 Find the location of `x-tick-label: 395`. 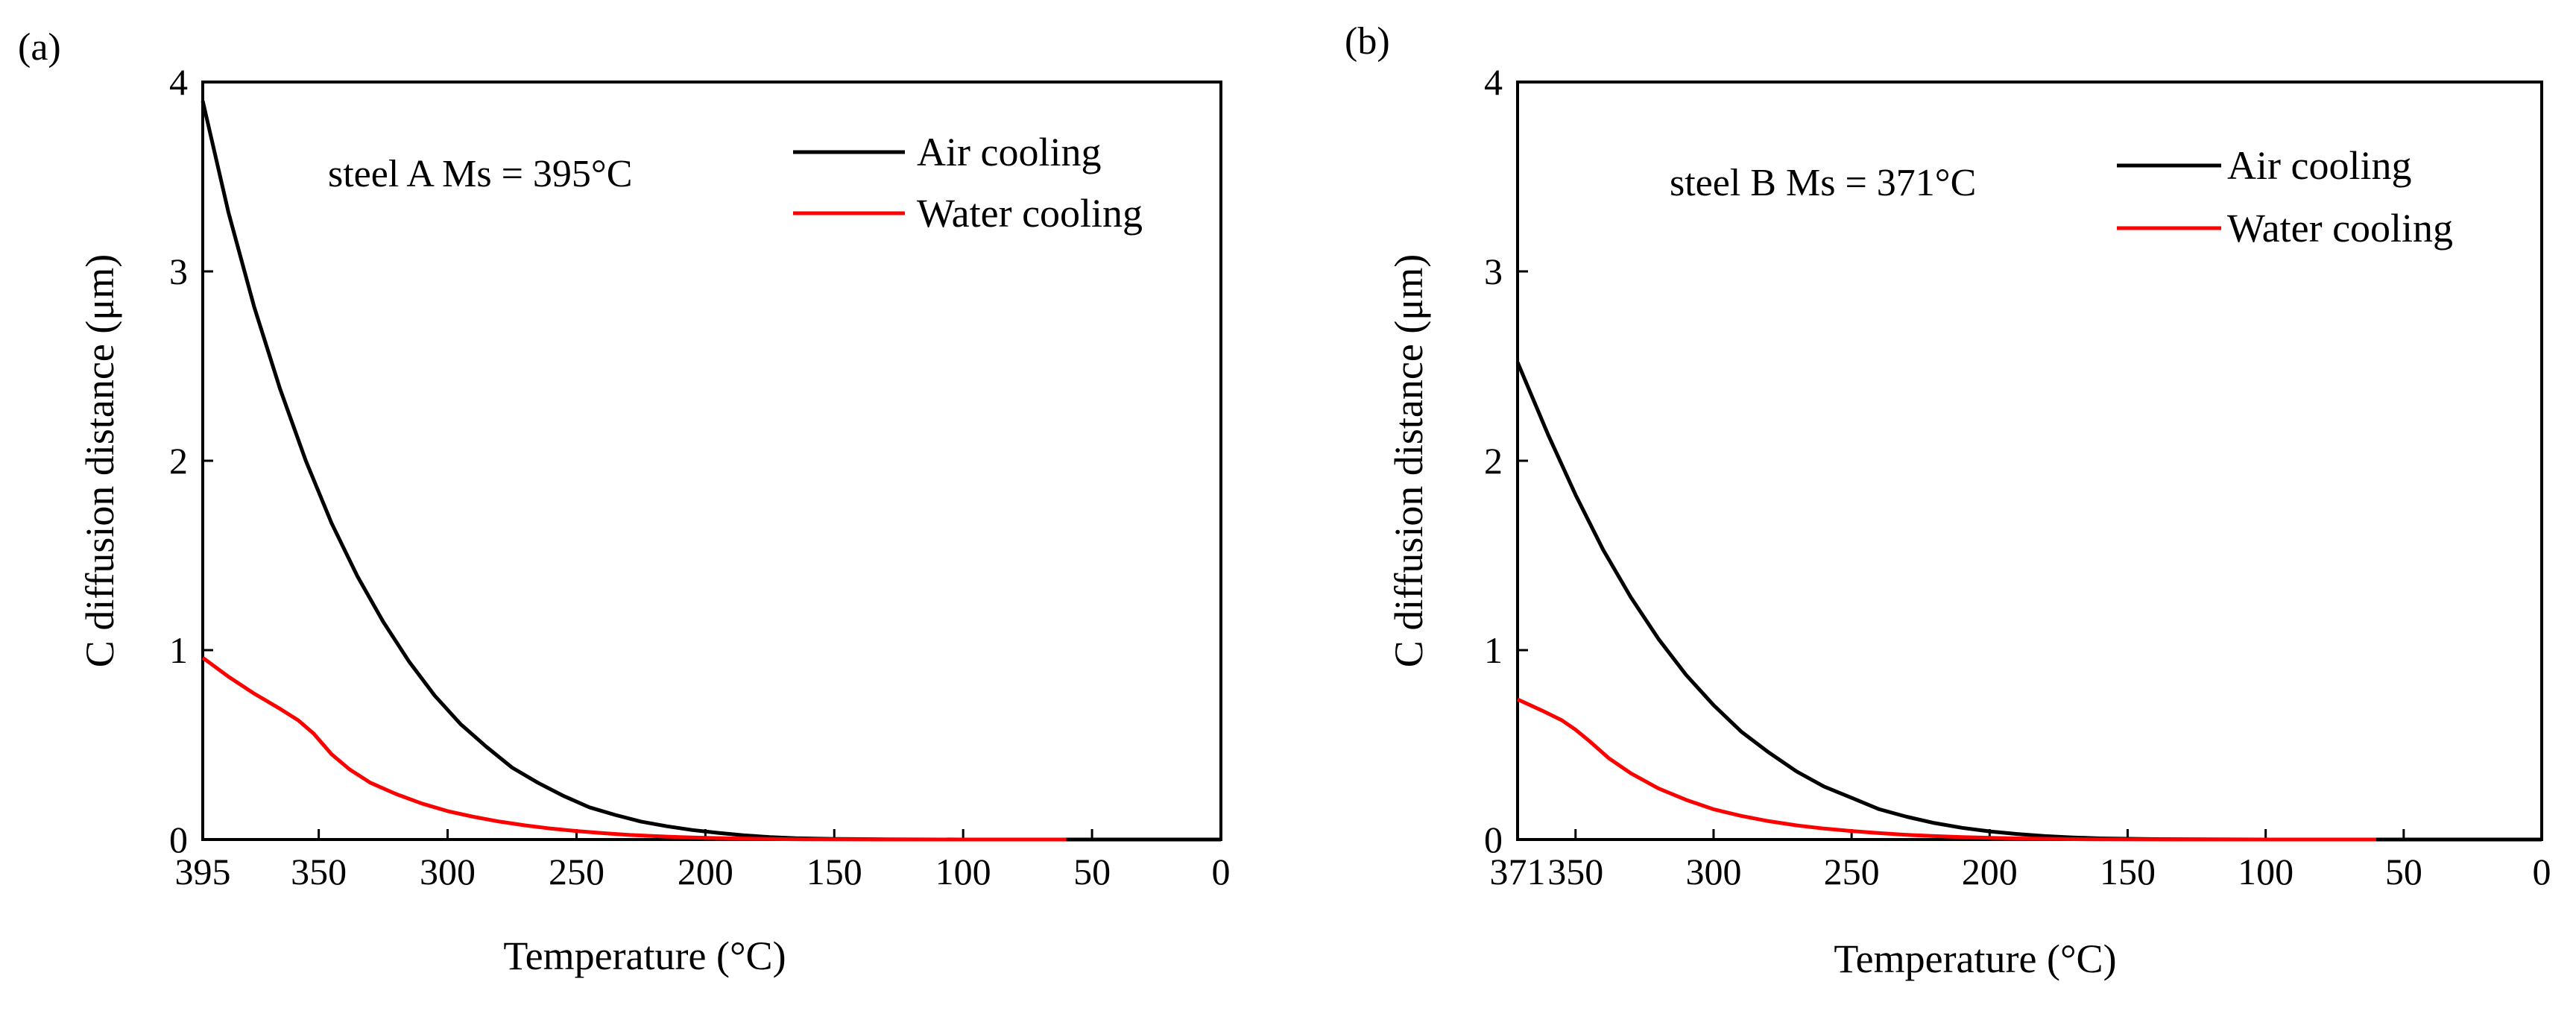

x-tick-label: 395 is located at coordinates (203, 871).